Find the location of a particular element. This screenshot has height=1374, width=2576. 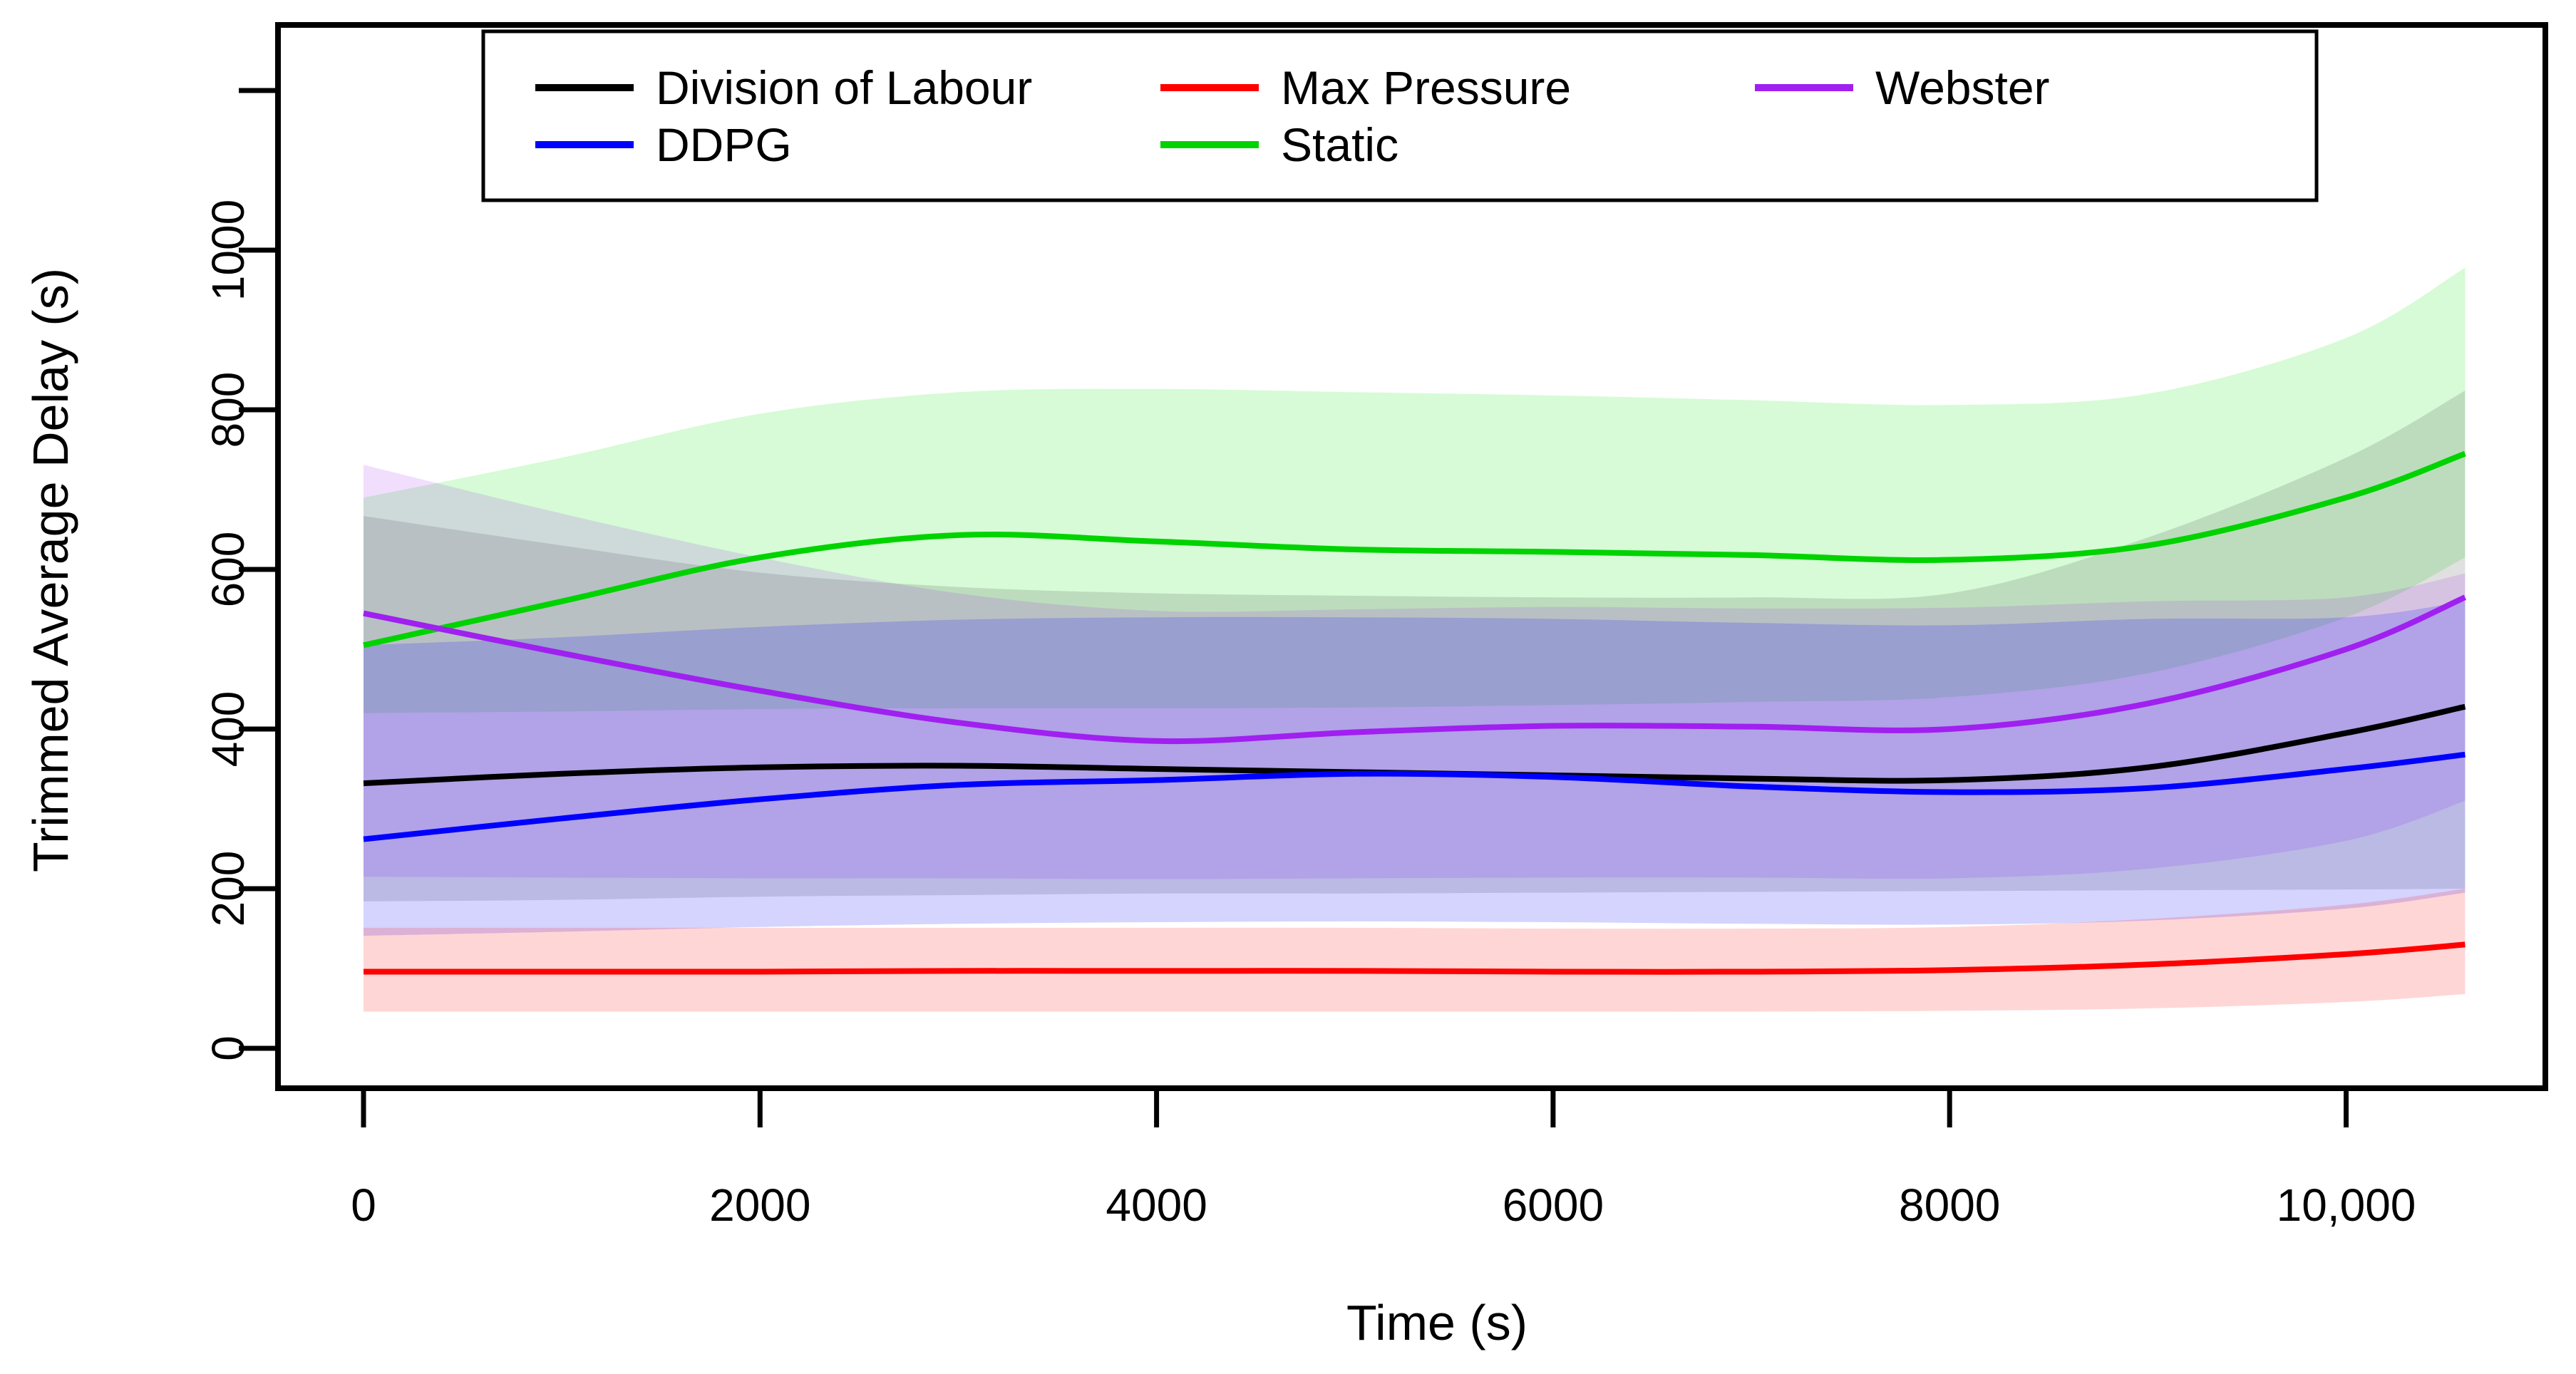

legend-label: Max Pressure is located at coordinates (1426, 87).